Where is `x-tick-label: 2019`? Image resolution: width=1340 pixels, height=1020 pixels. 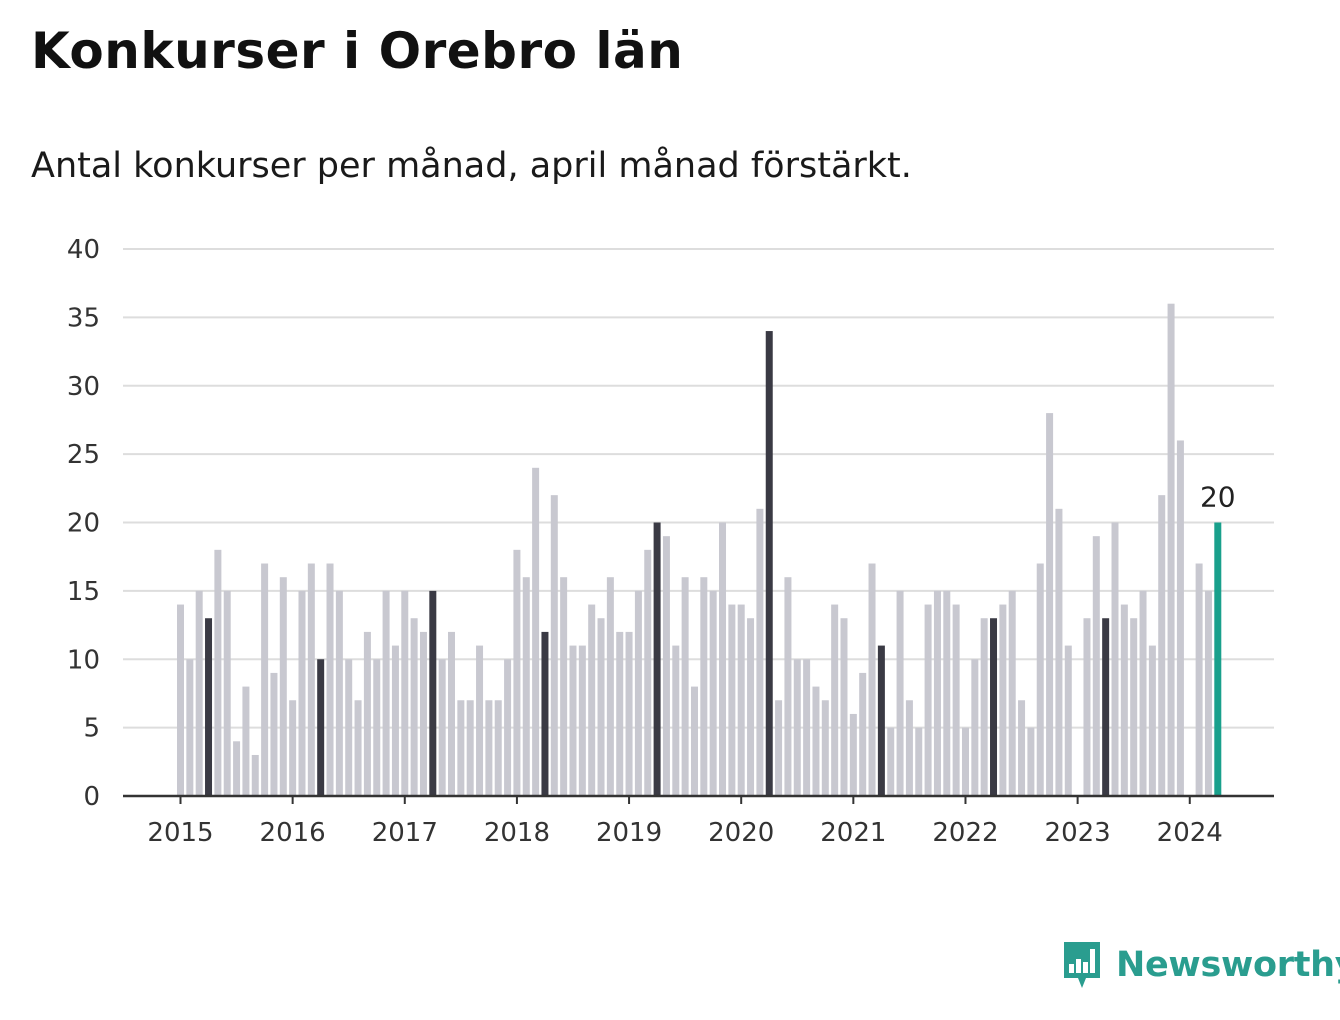 x-tick-label: 2019 is located at coordinates (629, 833).